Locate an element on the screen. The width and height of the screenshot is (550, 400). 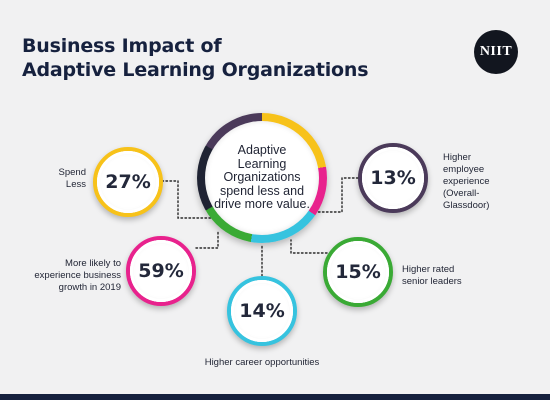
stat-circle-leaders-inner: 15% is located at coordinates (358, 272).